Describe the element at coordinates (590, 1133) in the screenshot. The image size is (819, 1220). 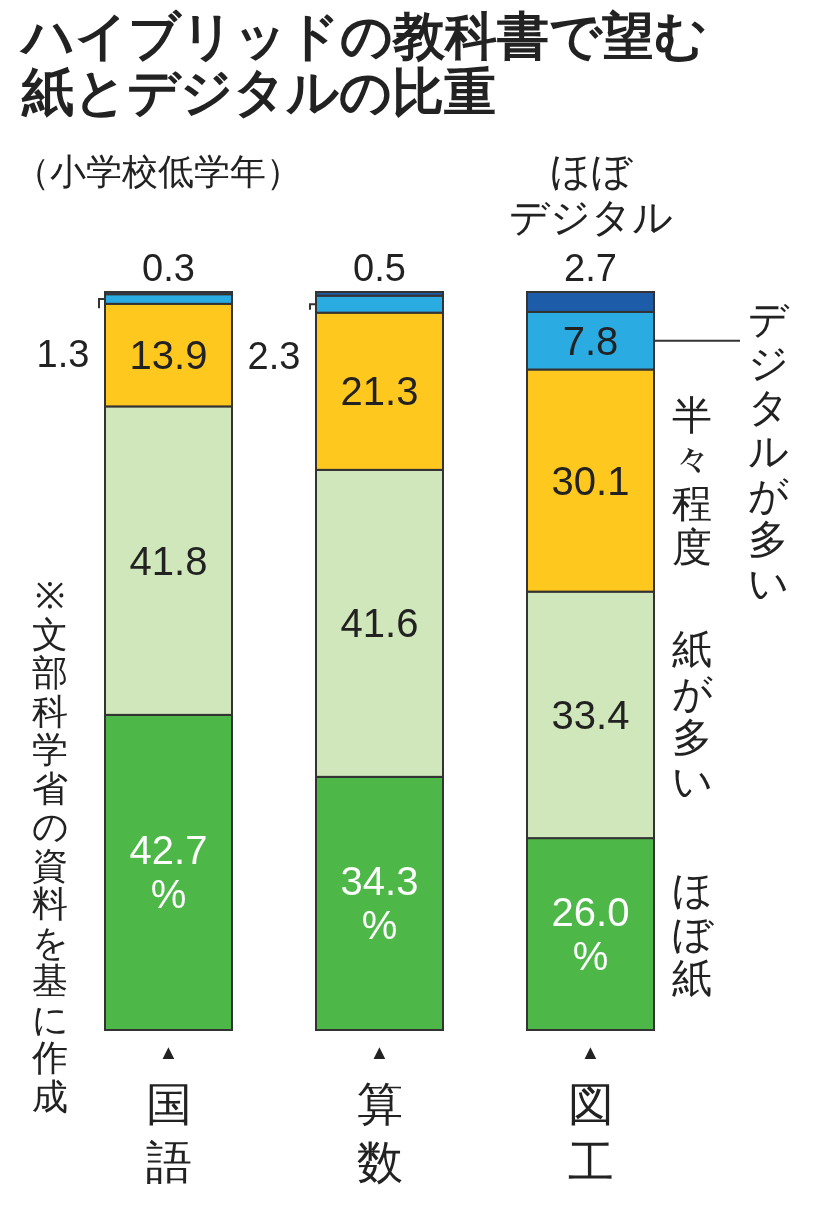
I see `x-tick-label: 図工` at that location.